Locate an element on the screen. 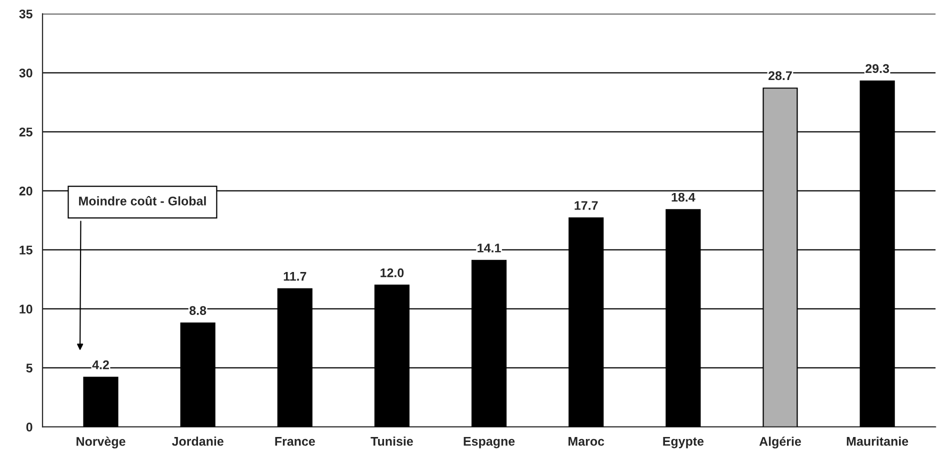  x-tick-label: Maroc is located at coordinates (586, 441).